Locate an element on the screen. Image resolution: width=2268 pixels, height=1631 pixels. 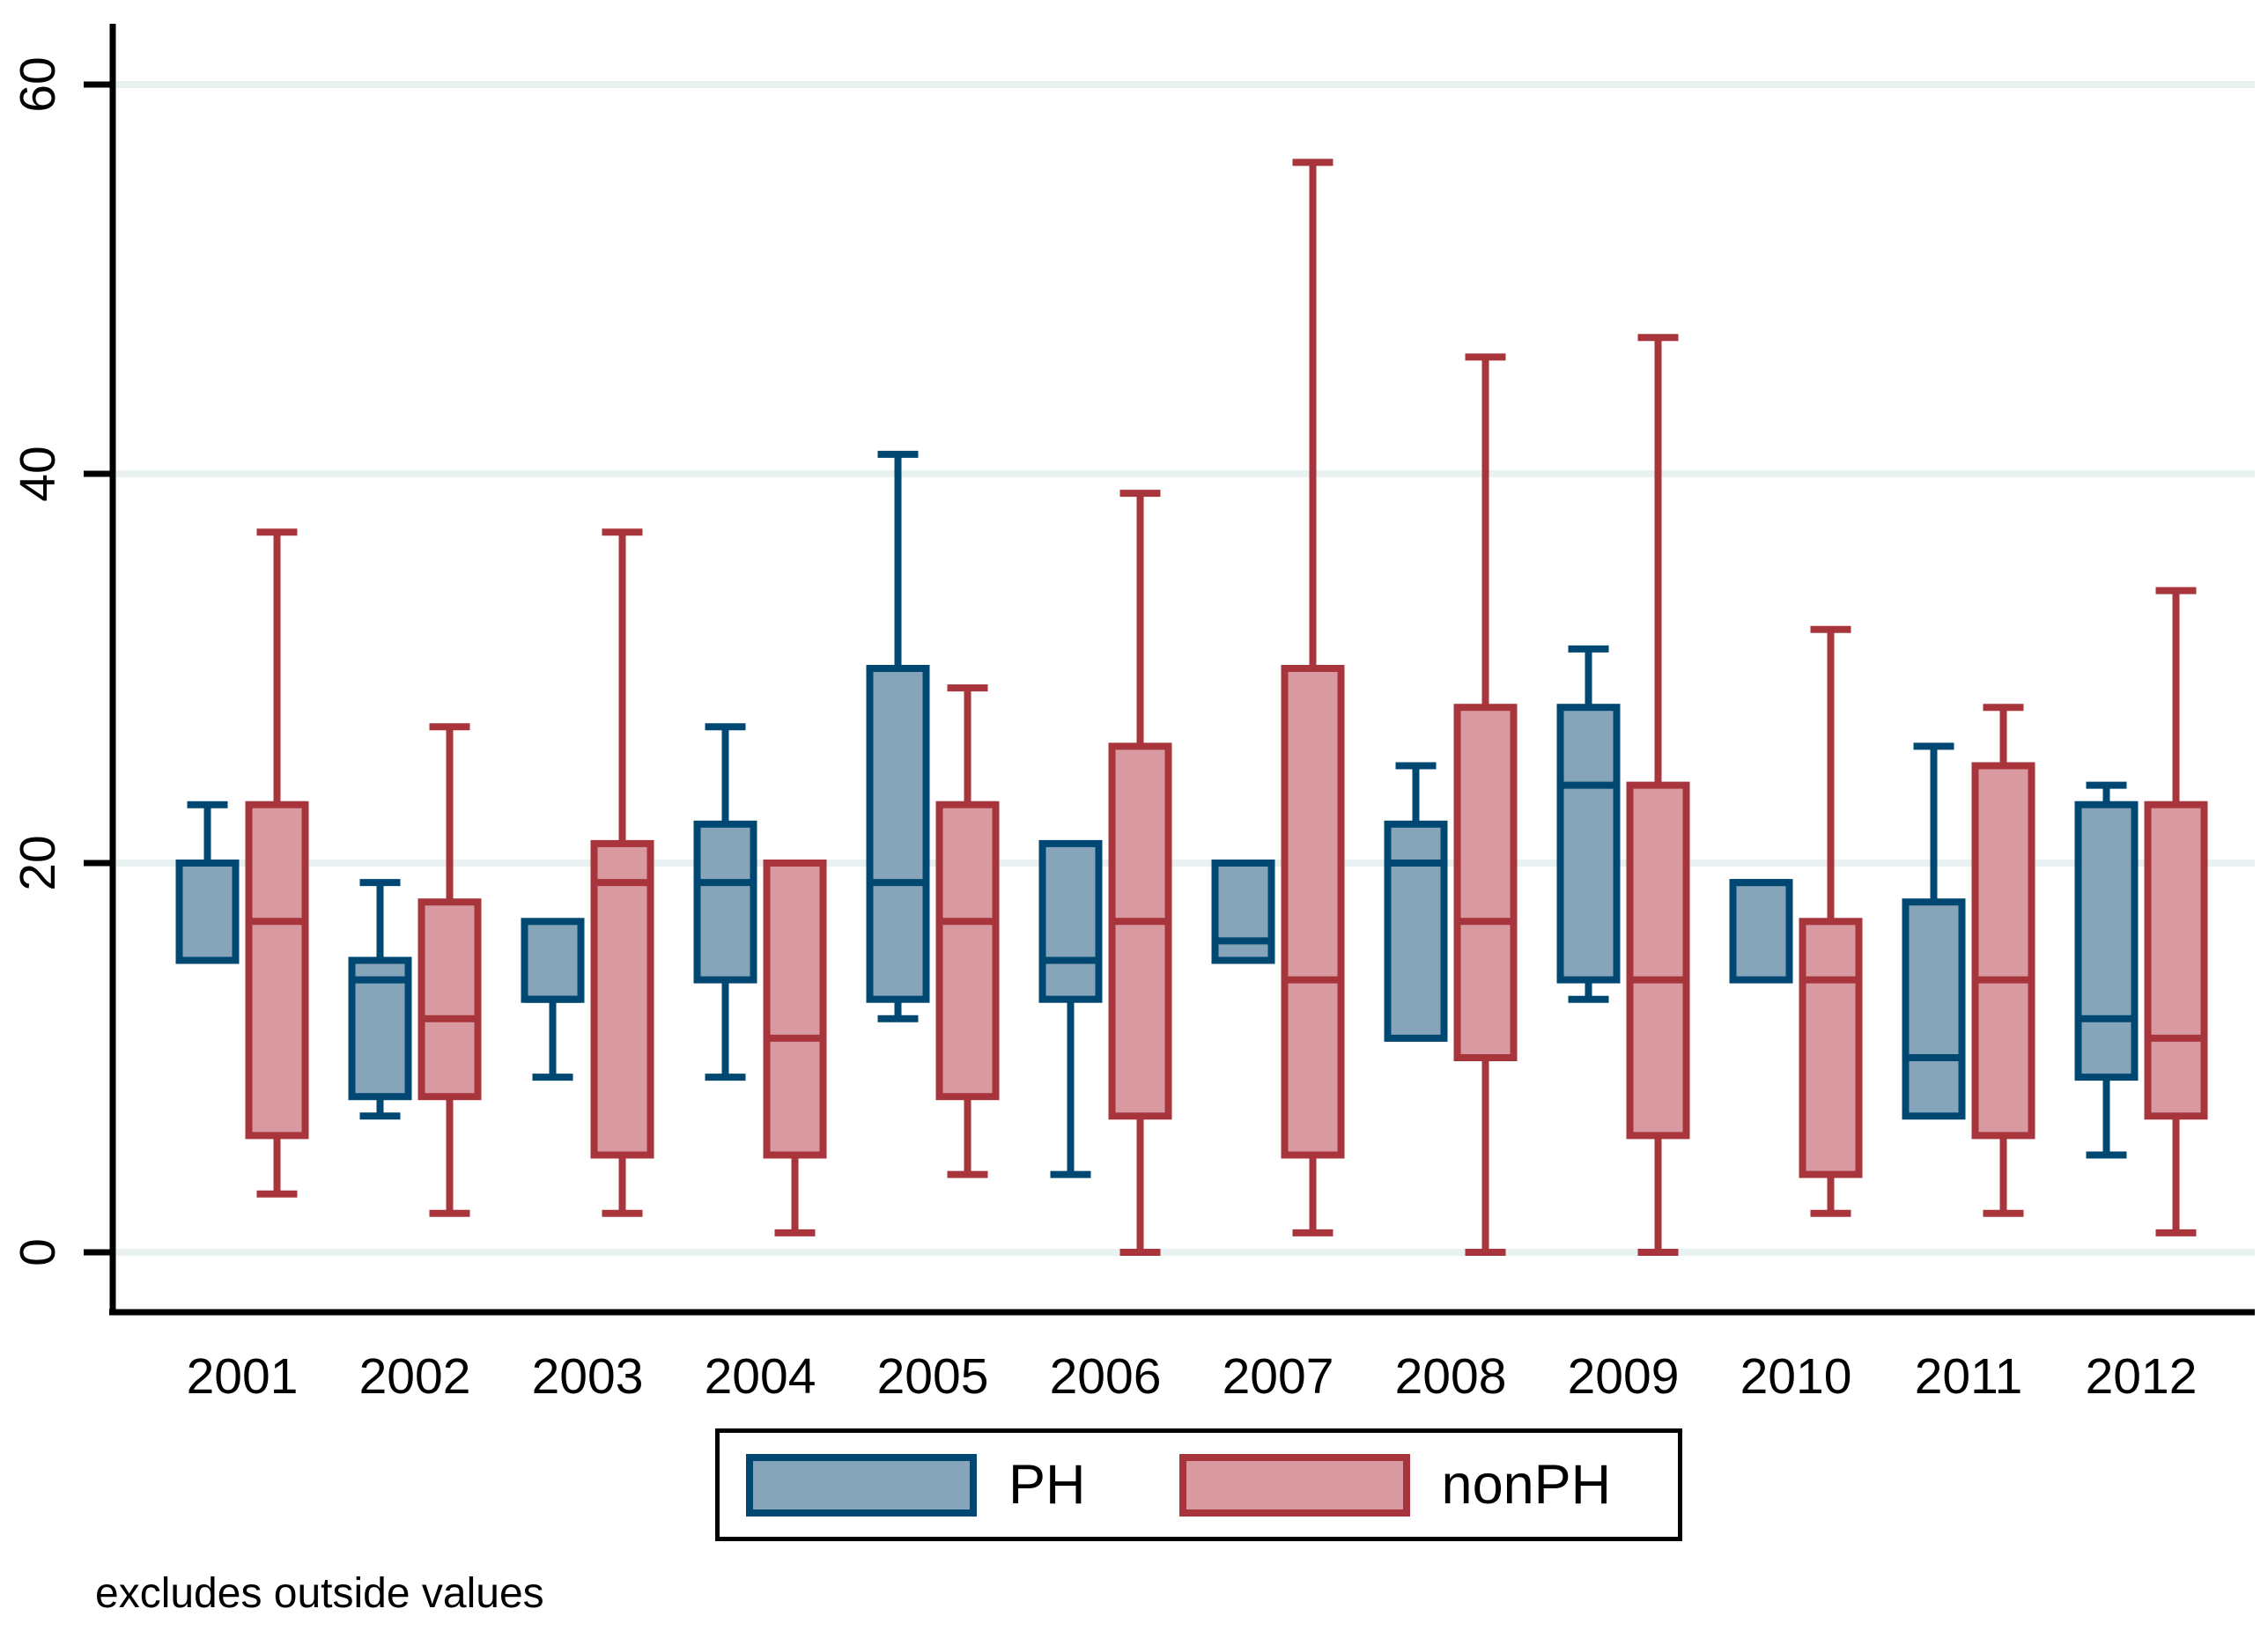
legend-swatch-nonph is located at coordinates (1294, 1485).